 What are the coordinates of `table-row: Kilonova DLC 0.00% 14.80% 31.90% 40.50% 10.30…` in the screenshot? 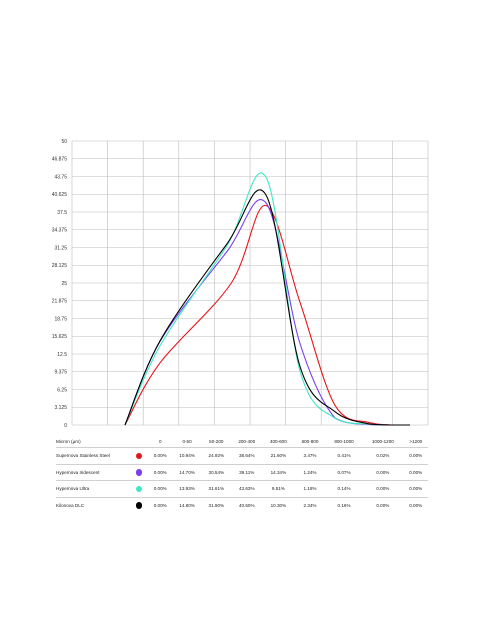 It's located at (242, 504).